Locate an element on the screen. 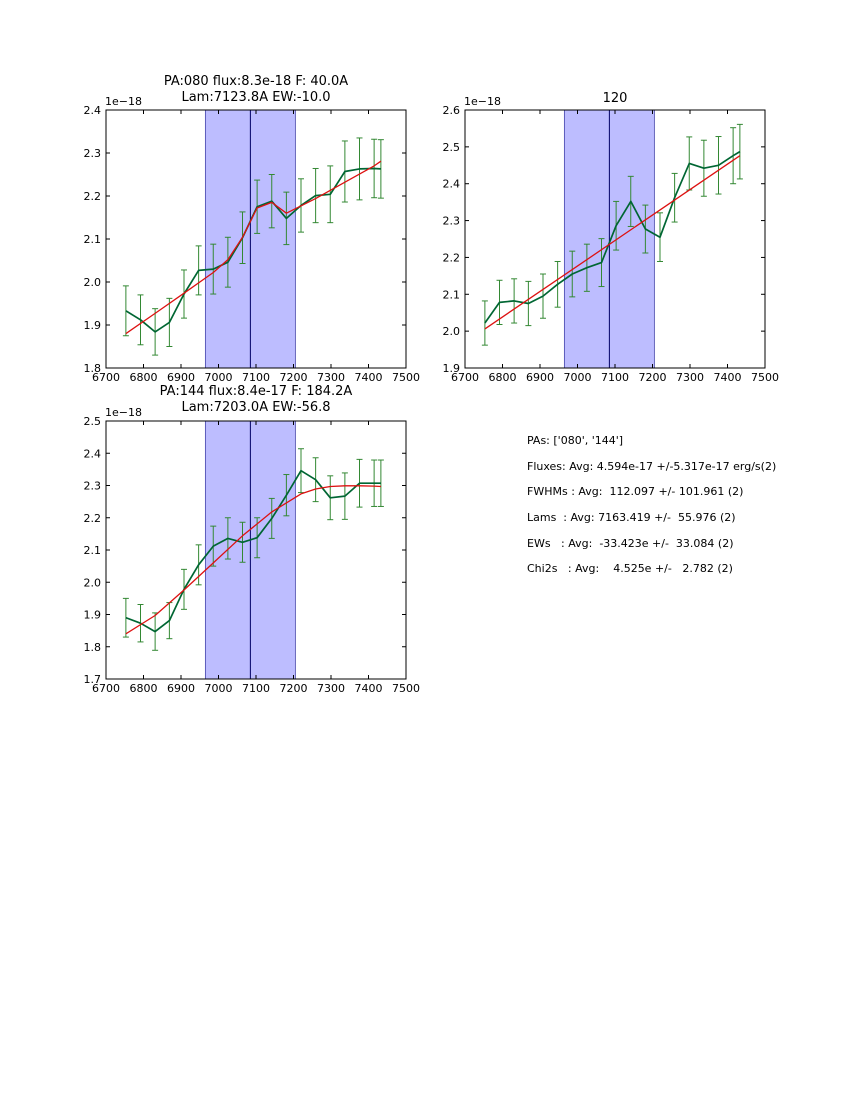 Image resolution: width=850 pixels, height=1100 pixels. panel-1-xtick-label: 7300 is located at coordinates (331, 377).